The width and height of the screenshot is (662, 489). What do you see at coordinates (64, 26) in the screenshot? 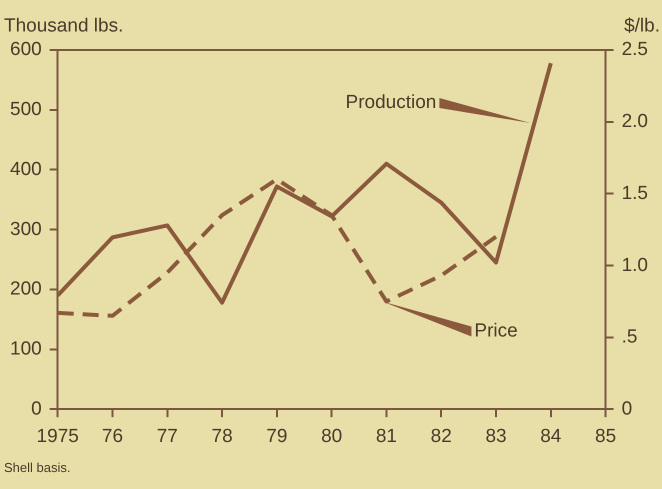
I see `y-axis-title: Thousand lbs.` at bounding box center [64, 26].